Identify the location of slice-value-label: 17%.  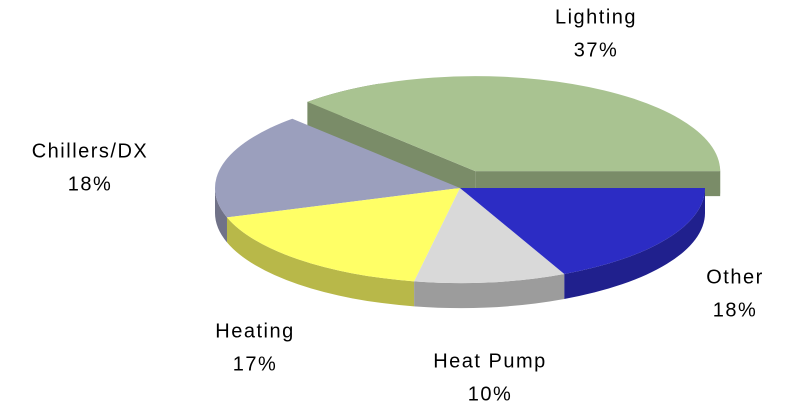
(255, 364).